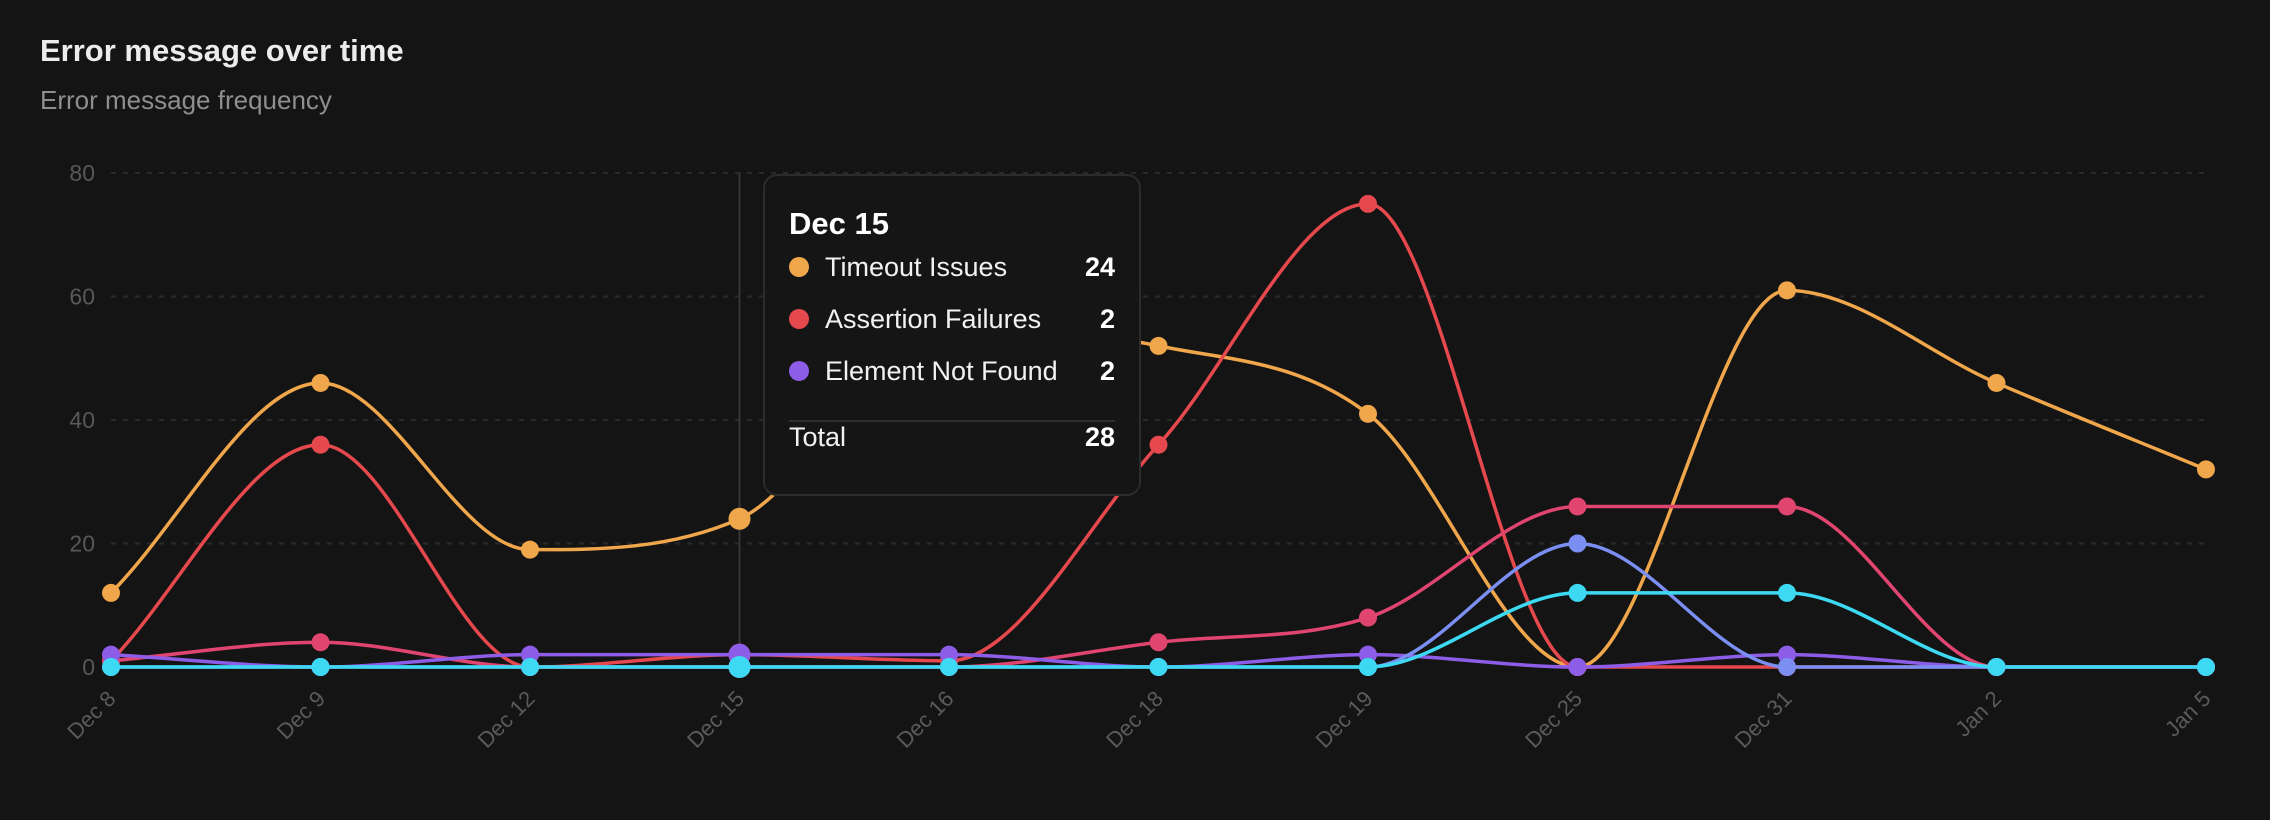 The height and width of the screenshot is (820, 2270). Describe the element at coordinates (1134, 719) in the screenshot. I see `x-tick-label: Dec 18` at that location.